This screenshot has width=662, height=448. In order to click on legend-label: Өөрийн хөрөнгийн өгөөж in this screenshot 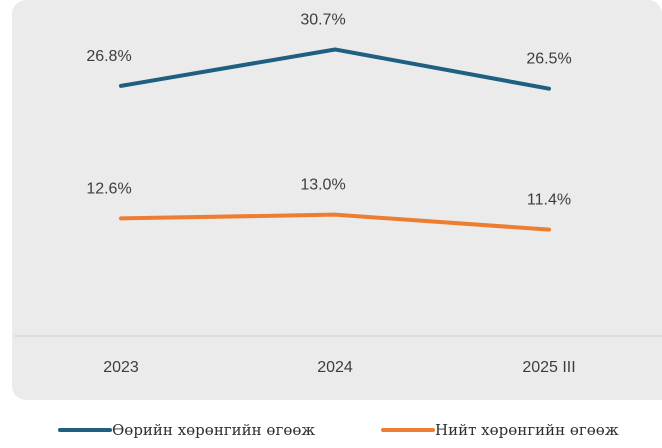, I will do `click(213, 430)`.